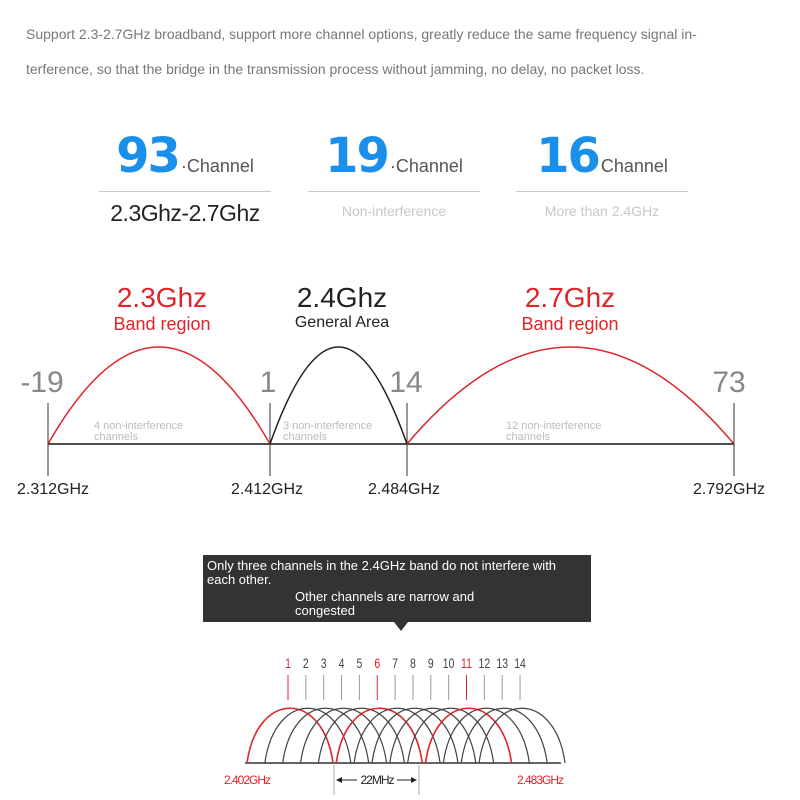 The width and height of the screenshot is (800, 800). Describe the element at coordinates (405, 382) in the screenshot. I see `channel-marker: 14` at that location.